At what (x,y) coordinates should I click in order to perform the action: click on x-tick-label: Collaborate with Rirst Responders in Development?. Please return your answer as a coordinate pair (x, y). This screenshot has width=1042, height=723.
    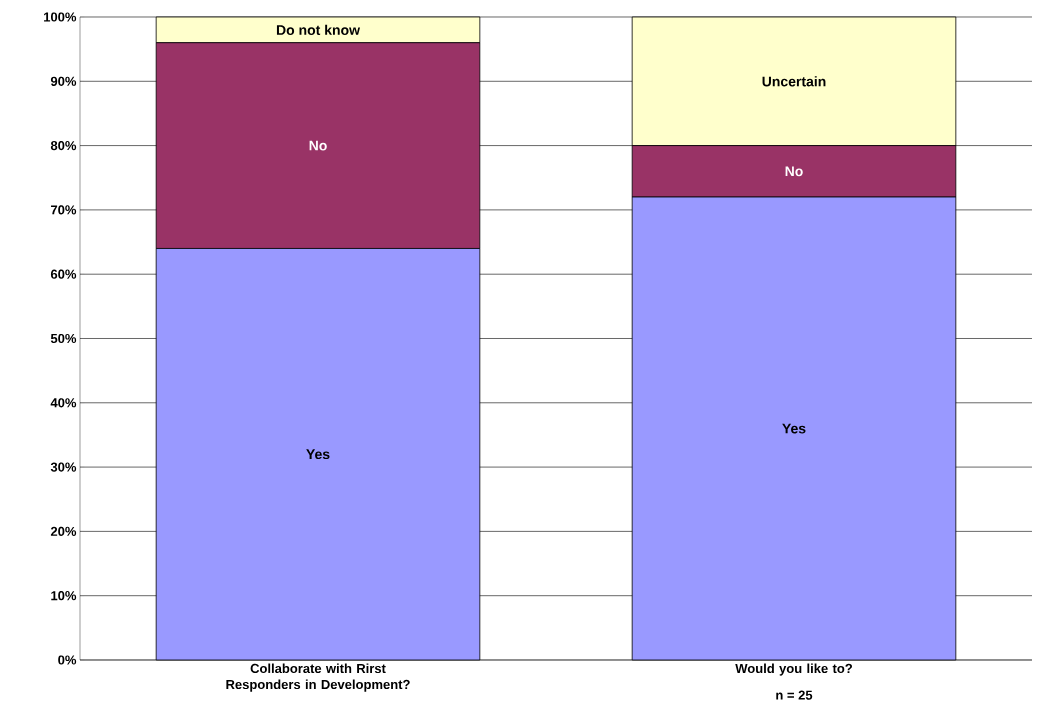
    Looking at the image, I should click on (318, 677).